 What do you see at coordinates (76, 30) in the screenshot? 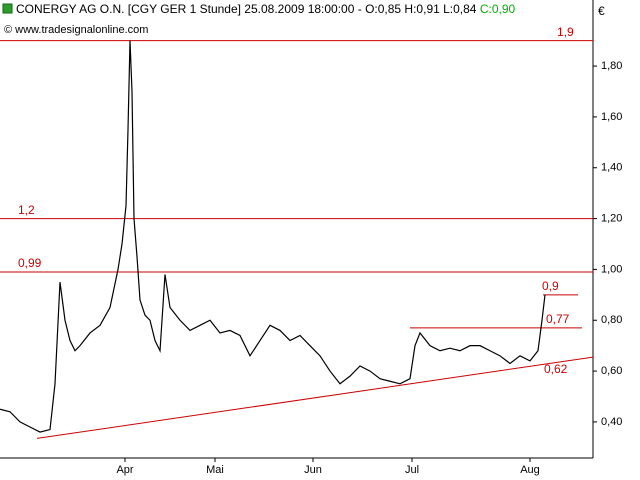
I see `subtitle: © www.tradesignalonline.com` at bounding box center [76, 30].